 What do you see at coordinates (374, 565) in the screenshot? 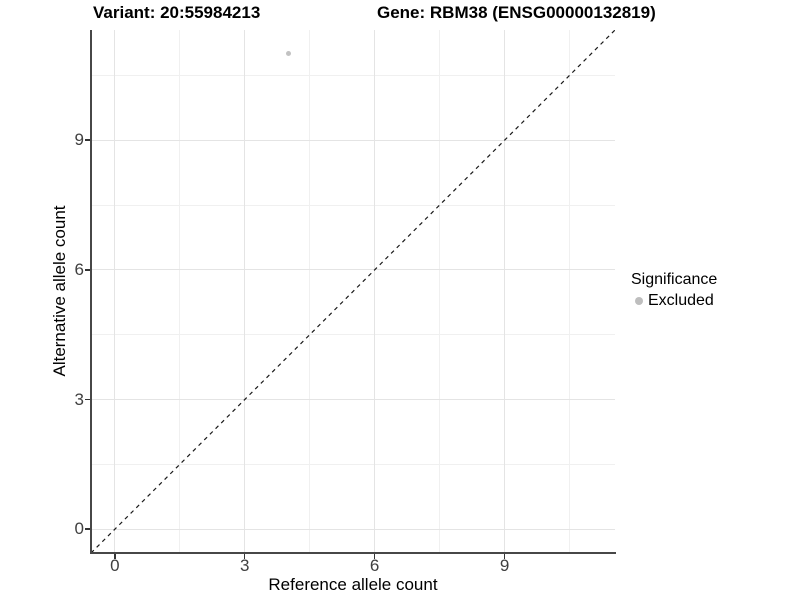
I see `x-tick-label: 6` at bounding box center [374, 565].